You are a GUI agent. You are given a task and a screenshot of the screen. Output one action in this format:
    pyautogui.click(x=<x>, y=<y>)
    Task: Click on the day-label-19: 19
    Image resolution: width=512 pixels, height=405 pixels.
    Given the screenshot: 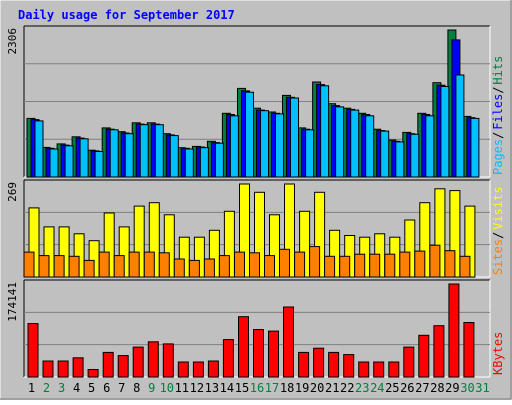 What is the action you would take?
    pyautogui.click(x=302, y=388)
    